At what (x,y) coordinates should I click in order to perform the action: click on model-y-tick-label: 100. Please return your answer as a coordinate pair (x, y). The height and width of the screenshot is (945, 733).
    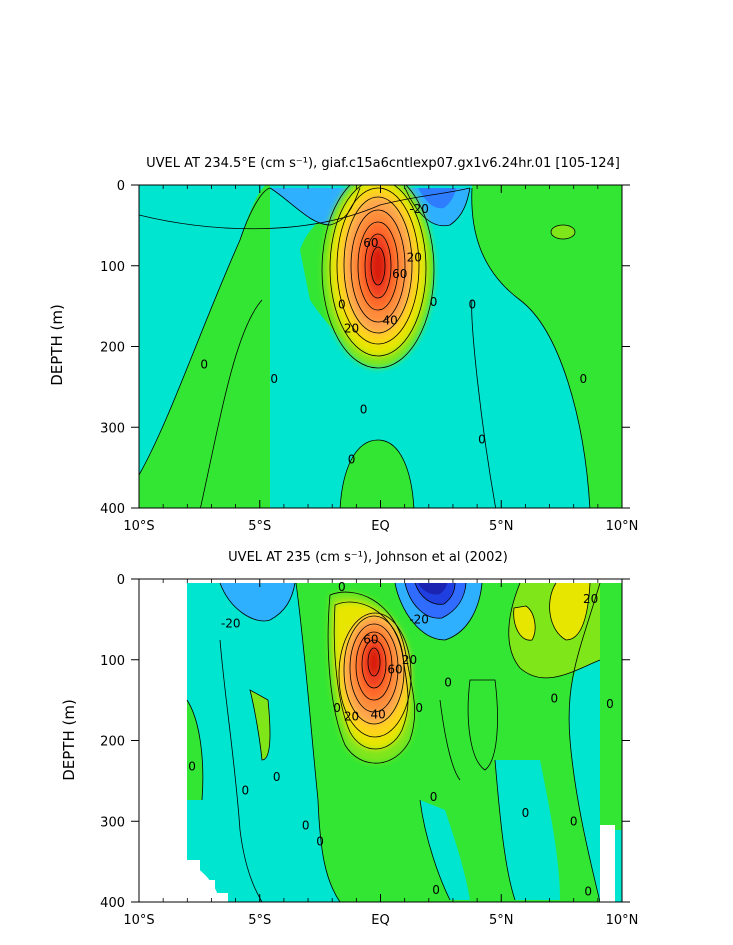
    Looking at the image, I should click on (112, 267).